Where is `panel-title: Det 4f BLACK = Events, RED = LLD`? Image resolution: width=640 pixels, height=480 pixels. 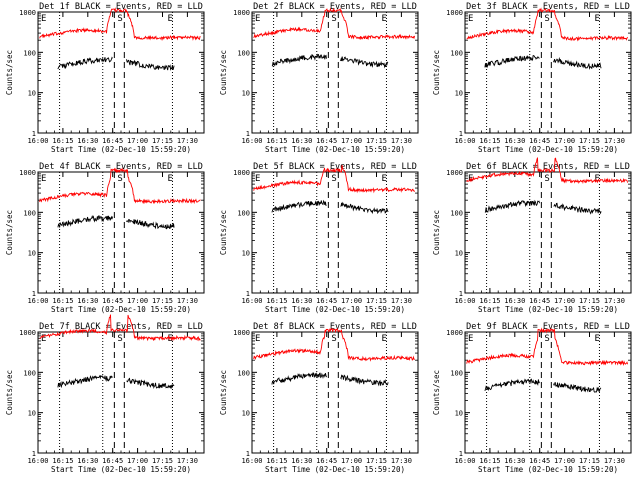 panel-title: Det 4f BLACK = Events, RED = LLD is located at coordinates (121, 167).